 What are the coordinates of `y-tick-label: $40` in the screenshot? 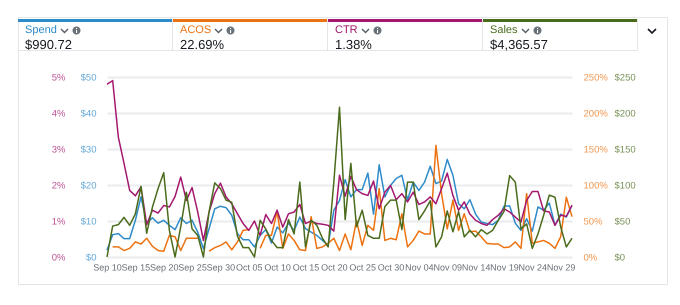 It's located at (88, 114).